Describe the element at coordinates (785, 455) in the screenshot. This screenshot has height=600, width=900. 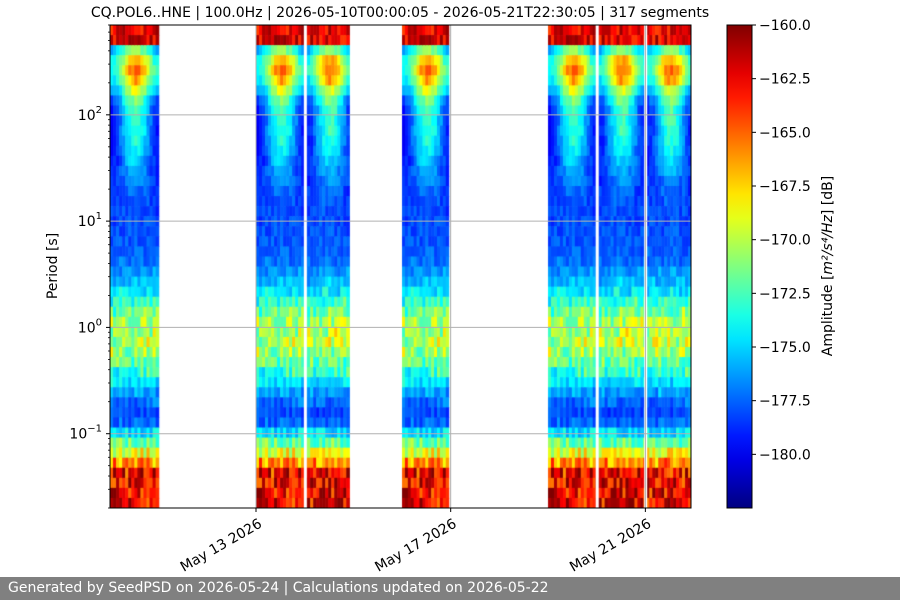
I see `colorbar-tick-label: −180.0` at that location.